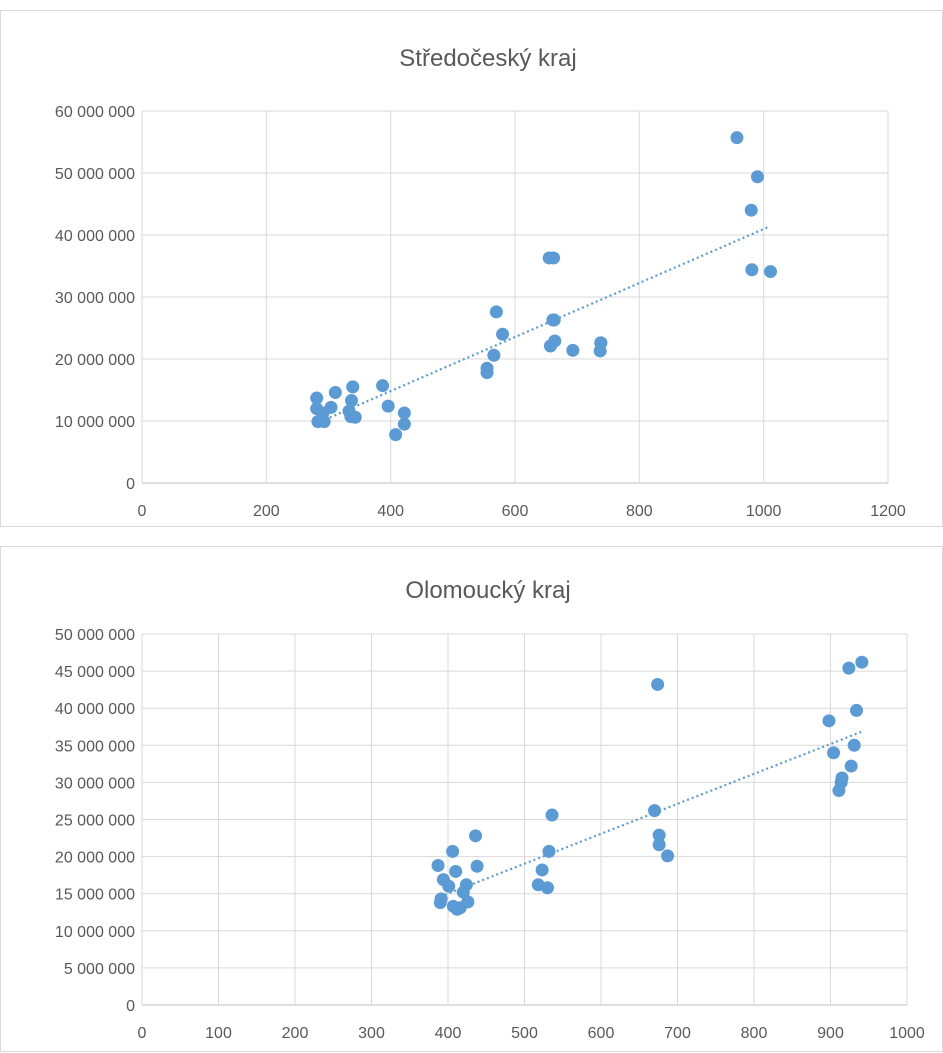 Image resolution: width=943 pixels, height=1053 pixels. Describe the element at coordinates (487, 58) in the screenshot. I see `chart-title: Středočeský kraj` at that location.